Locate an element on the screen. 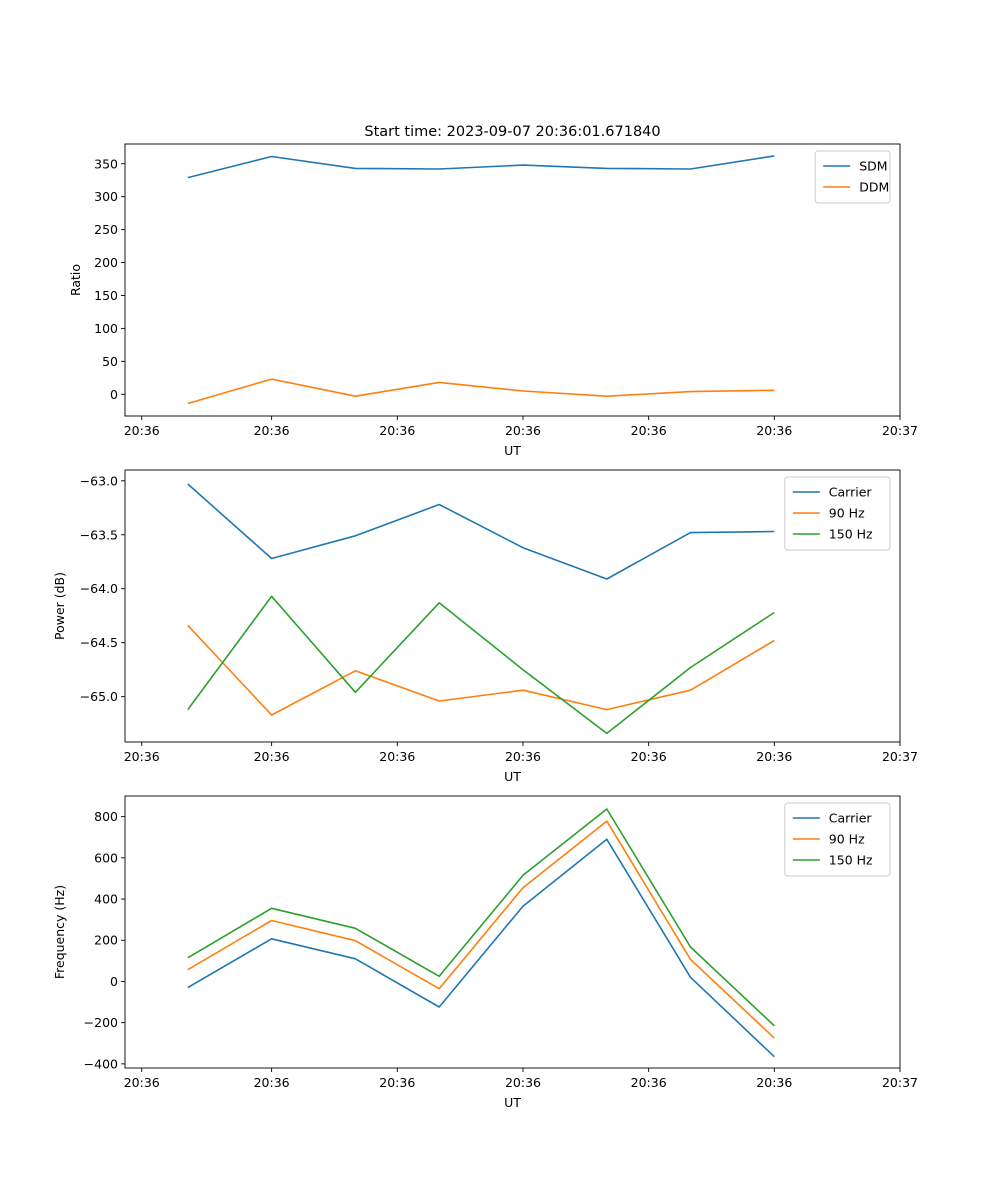 This screenshot has height=1200, width=1000. y-tick-label: −63.0 is located at coordinates (99, 480).